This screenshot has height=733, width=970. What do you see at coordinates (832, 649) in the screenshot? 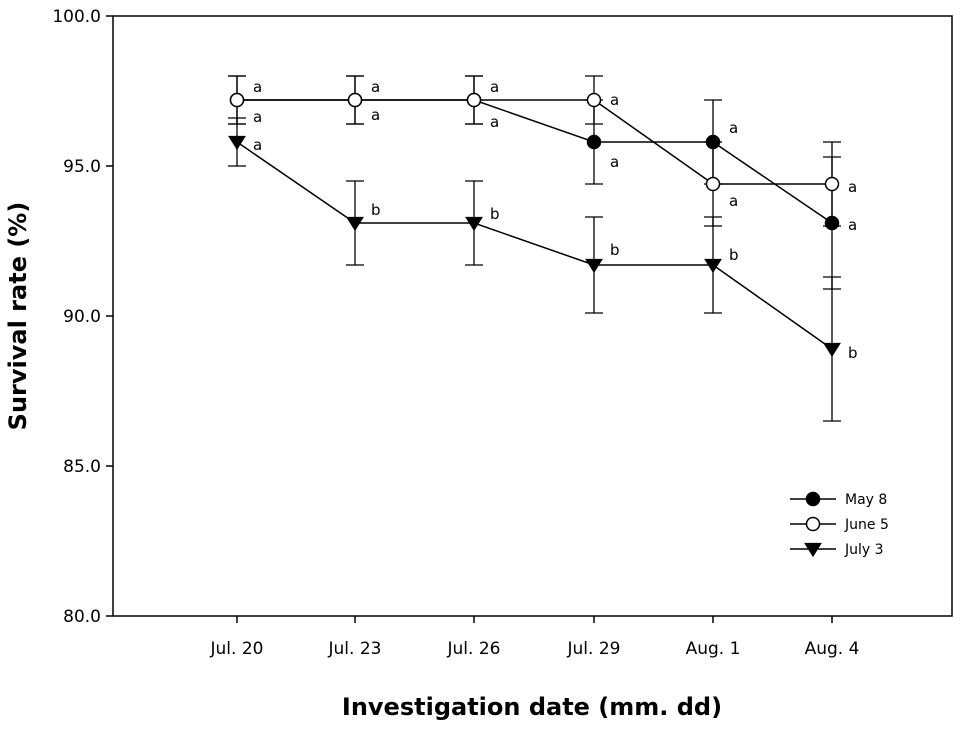
I see `x-tick-label-5: Aug. 4` at bounding box center [832, 649].